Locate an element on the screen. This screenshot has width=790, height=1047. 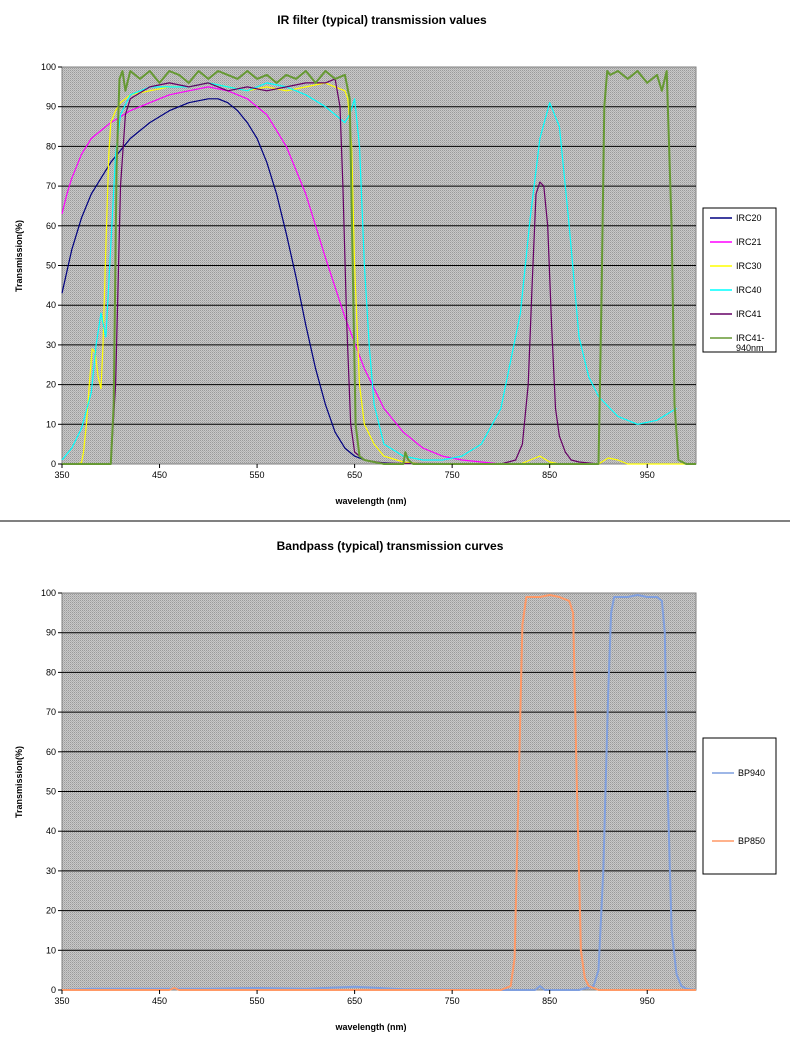
legend-label: IRC40 is located at coordinates (749, 290).